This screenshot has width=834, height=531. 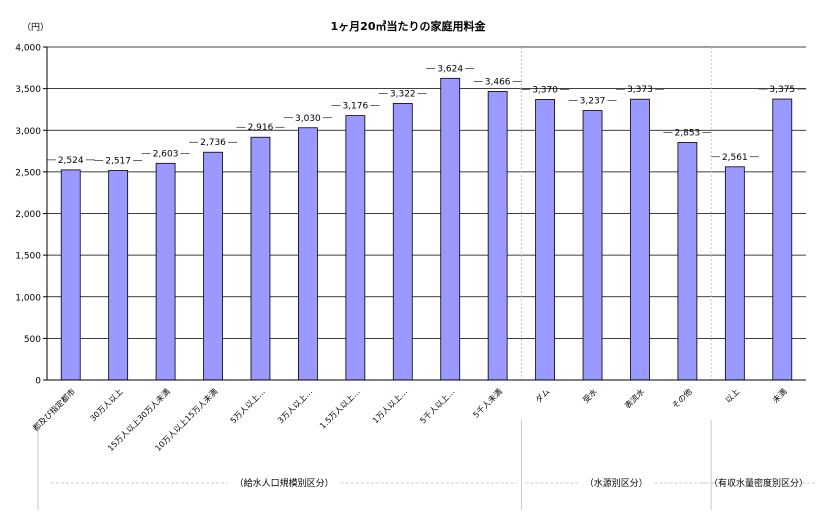 I want to click on group-label: （給水人口規模別区分）, so click(x=284, y=483).